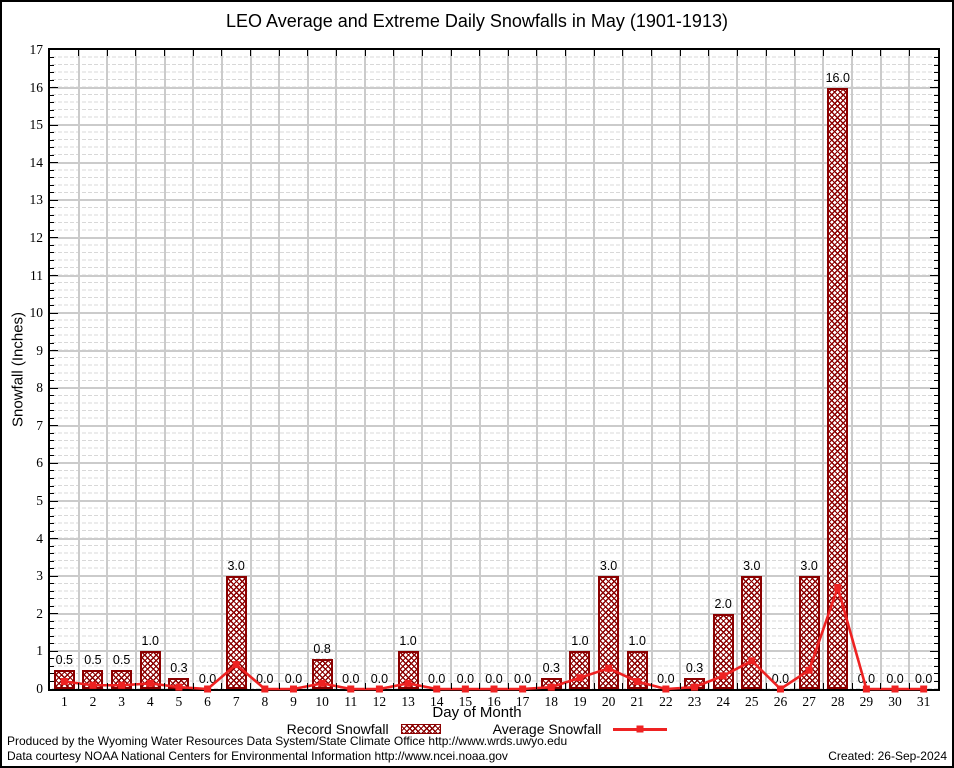 This screenshot has height=768, width=954. Describe the element at coordinates (337, 729) in the screenshot. I see `legend-record-label: Record Snowfall` at that location.